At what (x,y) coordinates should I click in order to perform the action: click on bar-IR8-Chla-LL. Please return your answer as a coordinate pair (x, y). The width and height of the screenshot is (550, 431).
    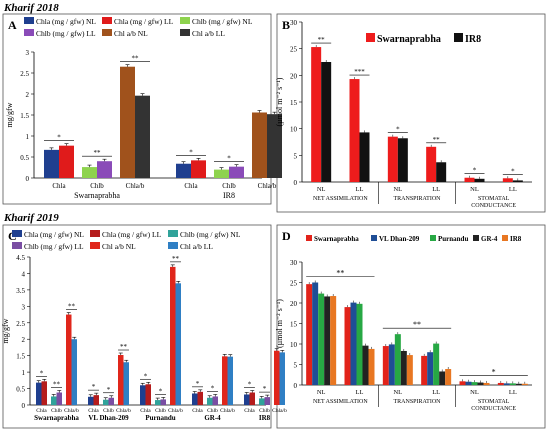
    Looking at the image, I should click on (198, 169).